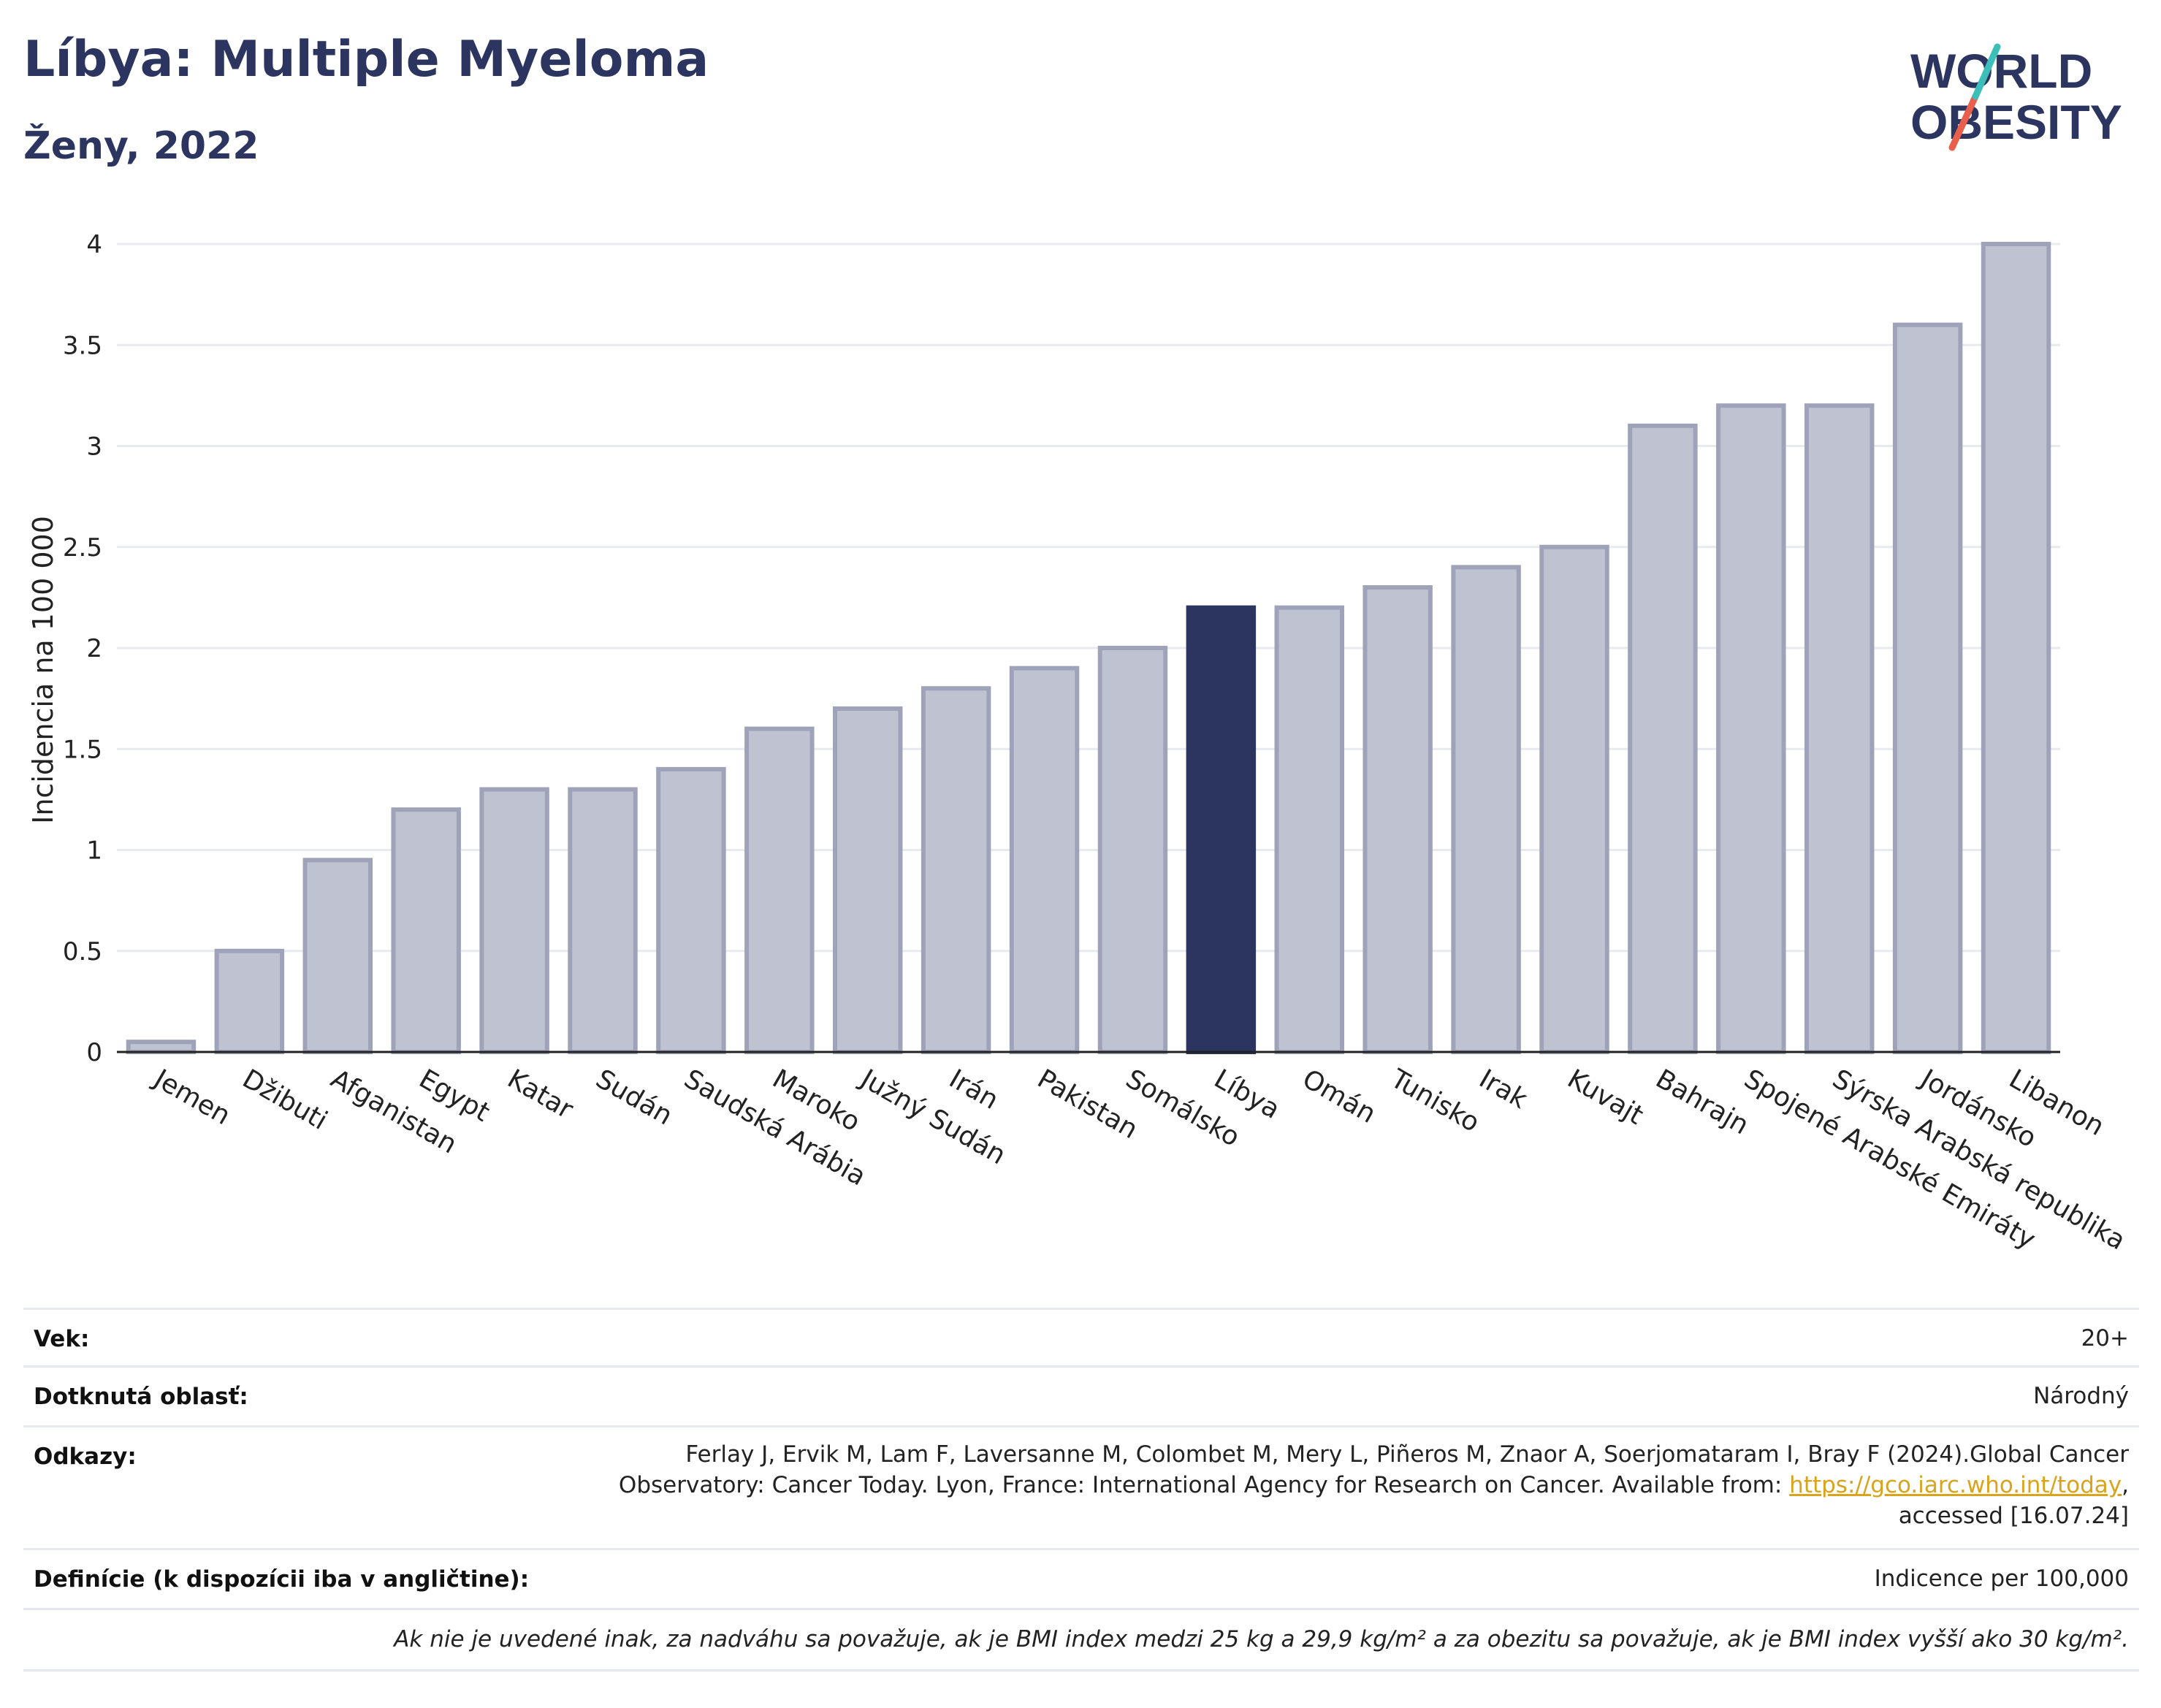 The image size is (2161, 1708). I want to click on page-title: Líbya: Multiple Myeloma, so click(366, 59).